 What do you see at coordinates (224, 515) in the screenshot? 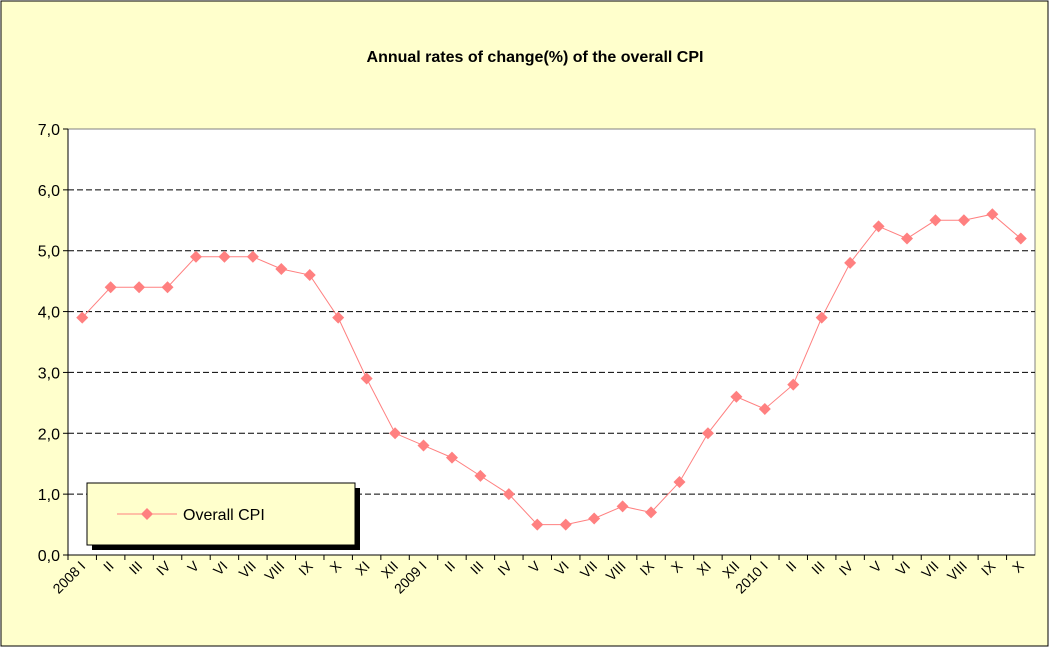
I see `legend-label: Overall CPI` at bounding box center [224, 515].